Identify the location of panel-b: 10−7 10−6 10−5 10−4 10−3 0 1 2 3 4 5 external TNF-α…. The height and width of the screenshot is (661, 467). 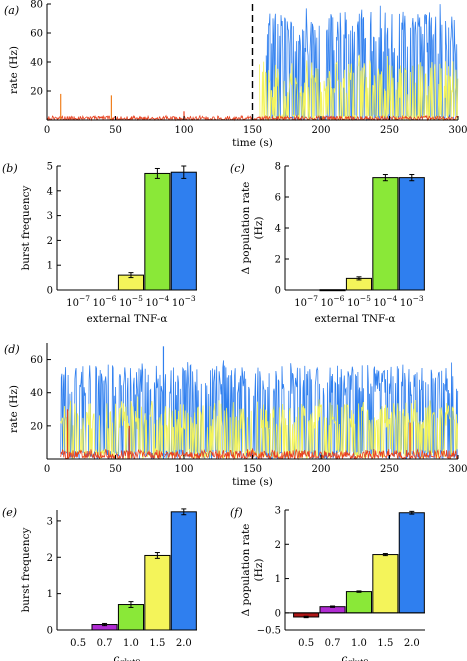
(99, 243).